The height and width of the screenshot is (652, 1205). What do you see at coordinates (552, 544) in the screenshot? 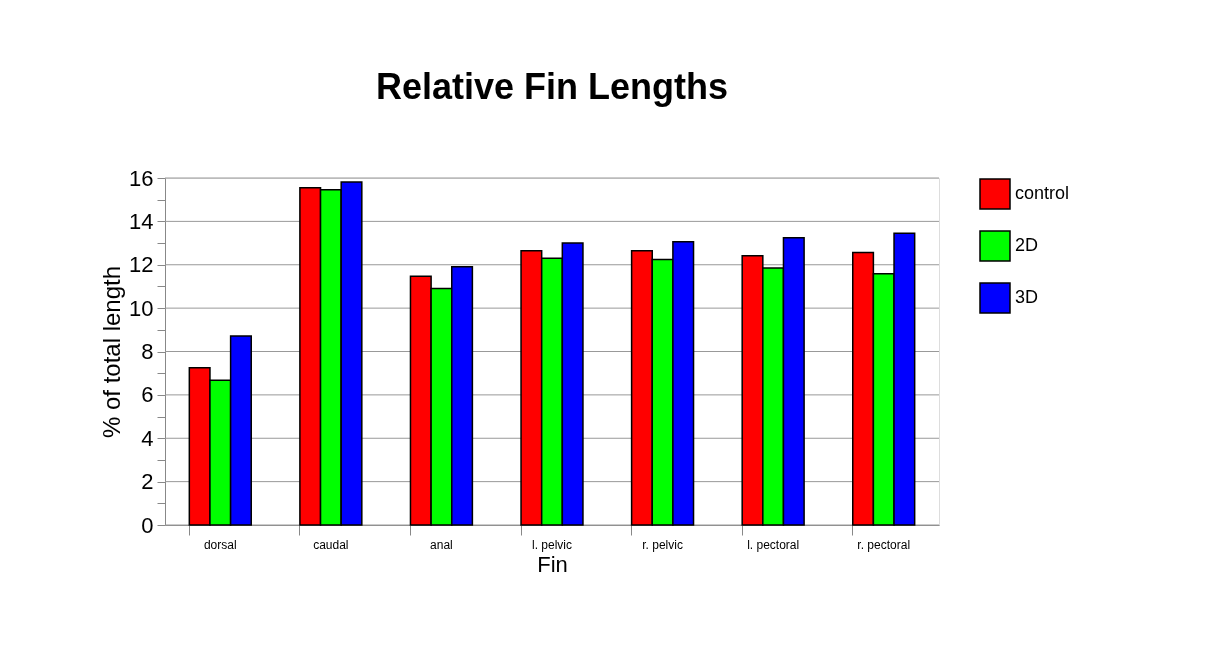
I see `x-tick-label: l. pelvic` at bounding box center [552, 544].